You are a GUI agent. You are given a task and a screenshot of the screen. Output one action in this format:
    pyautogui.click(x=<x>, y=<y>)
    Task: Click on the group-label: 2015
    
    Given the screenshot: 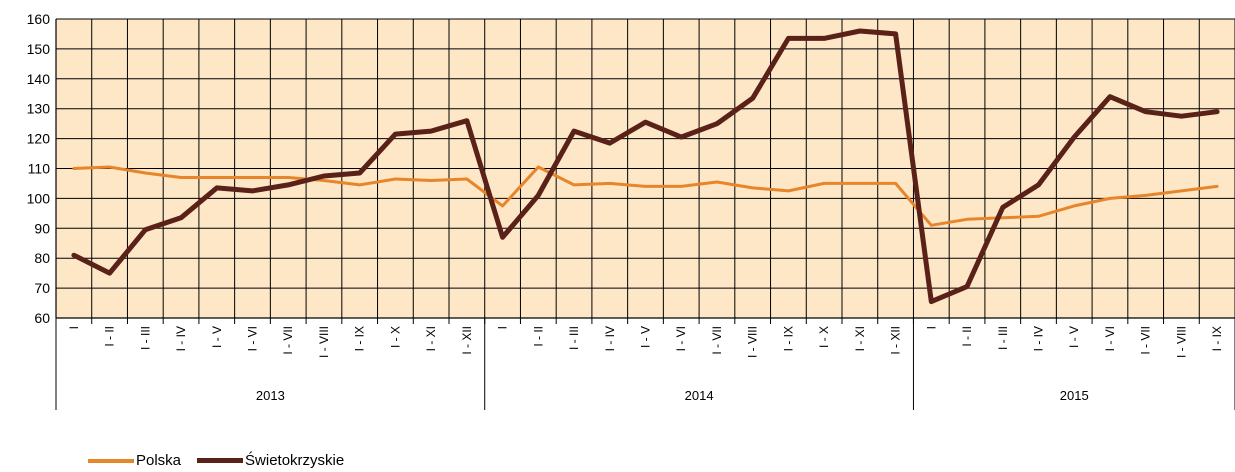 What is the action you would take?
    pyautogui.click(x=1074, y=395)
    